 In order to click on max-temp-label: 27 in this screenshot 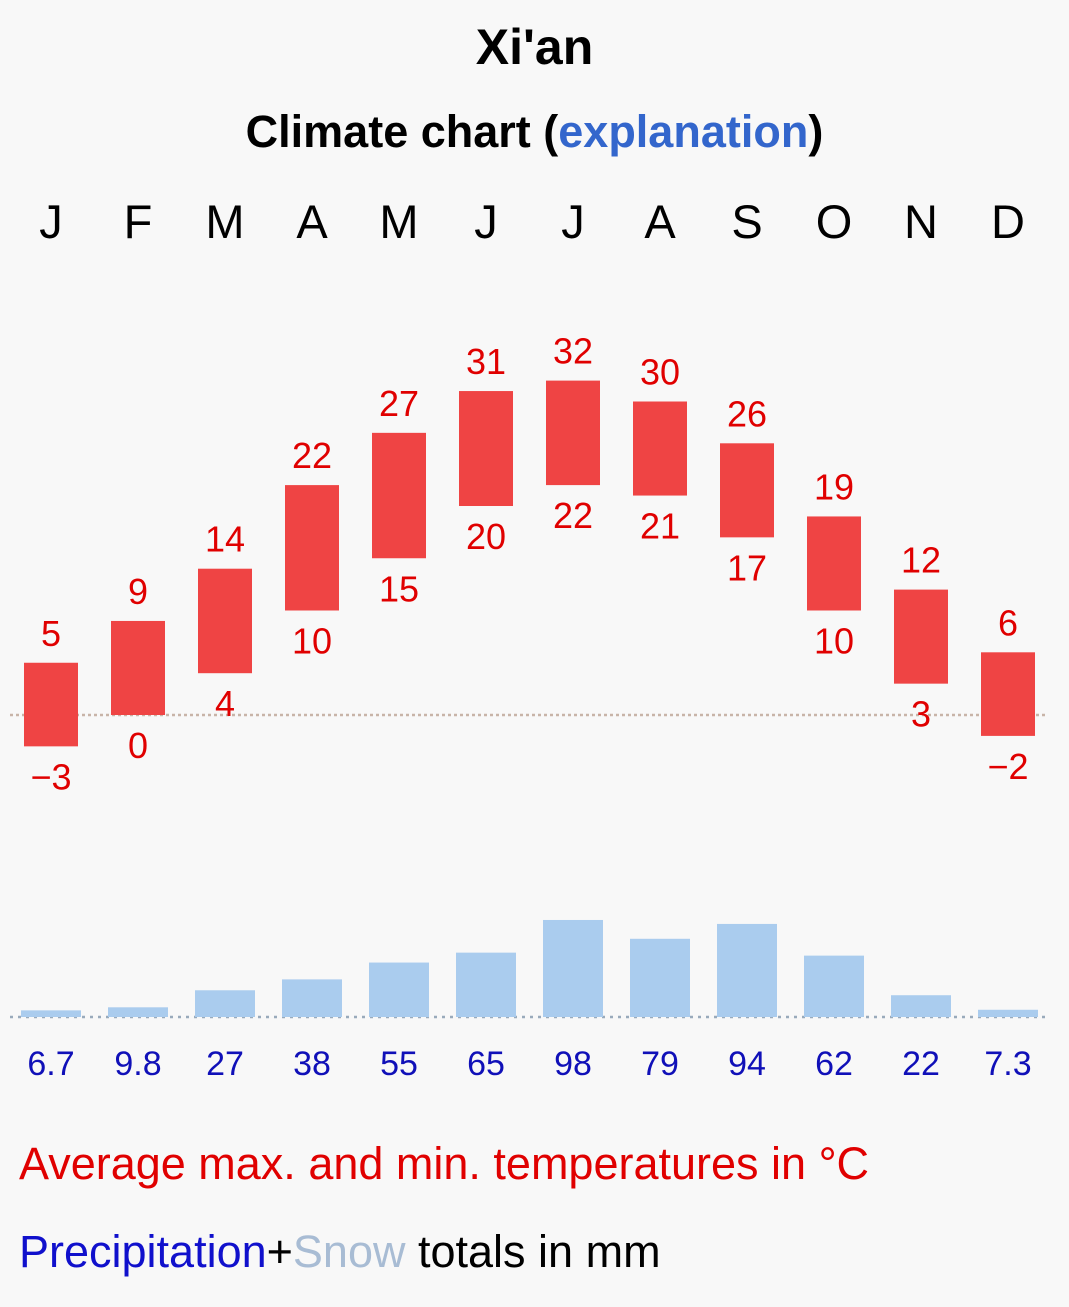, I will do `click(399, 403)`.